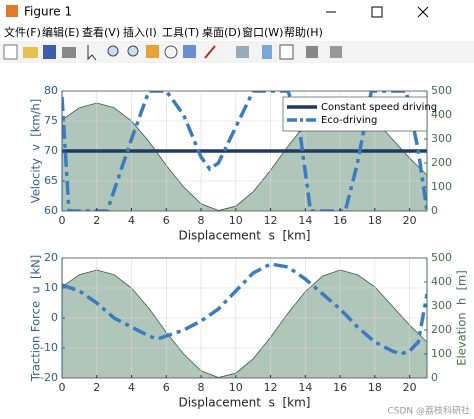 Image resolution: width=474 pixels, height=419 pixels. Describe the element at coordinates (36, 318) in the screenshot. I see `y-axis-label: Traction Force u [kN]` at that location.